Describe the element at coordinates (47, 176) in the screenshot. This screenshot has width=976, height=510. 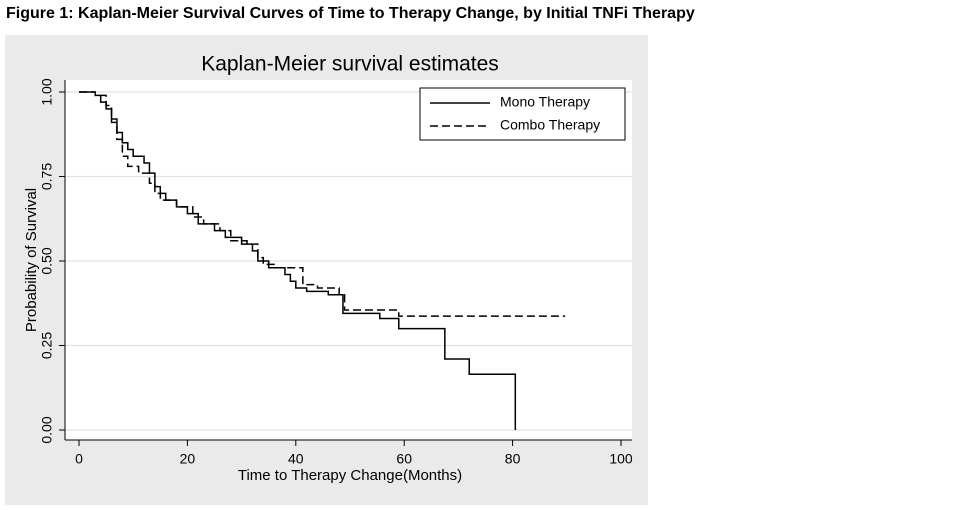
I see `y-tick-label: 0.75` at that location.